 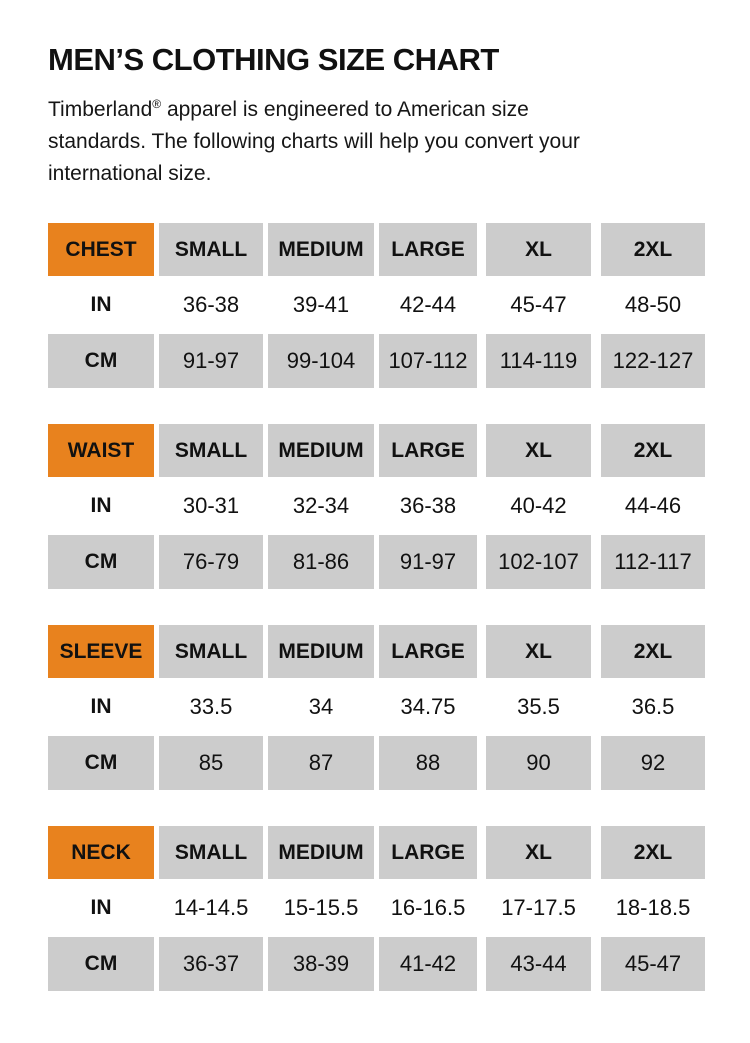 I want to click on value-cell: 88, so click(x=428, y=763).